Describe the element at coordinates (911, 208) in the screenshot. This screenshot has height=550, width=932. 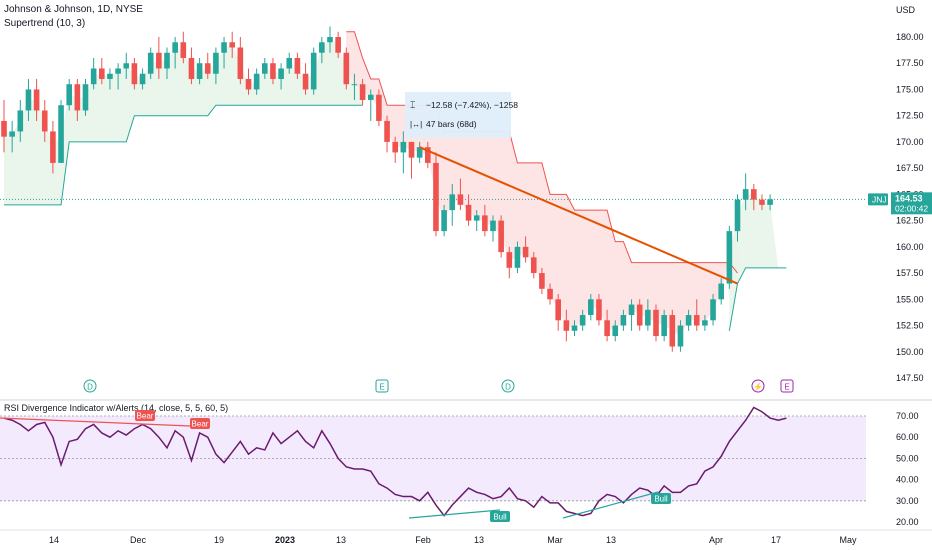
I see `bar-countdown: 02:00:42` at that location.